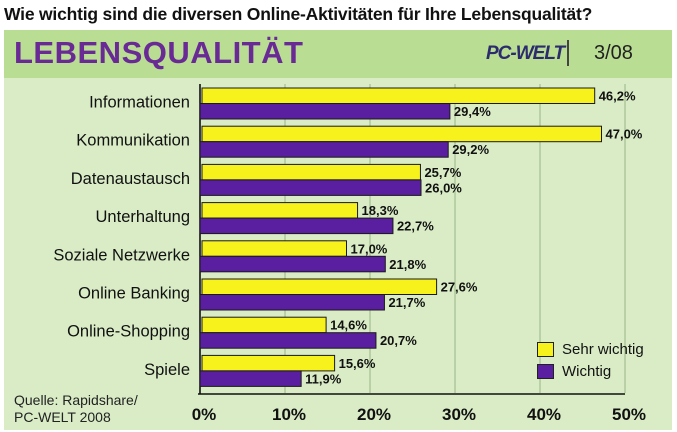  I want to click on x-tick-label-10: 10%, so click(289, 414).